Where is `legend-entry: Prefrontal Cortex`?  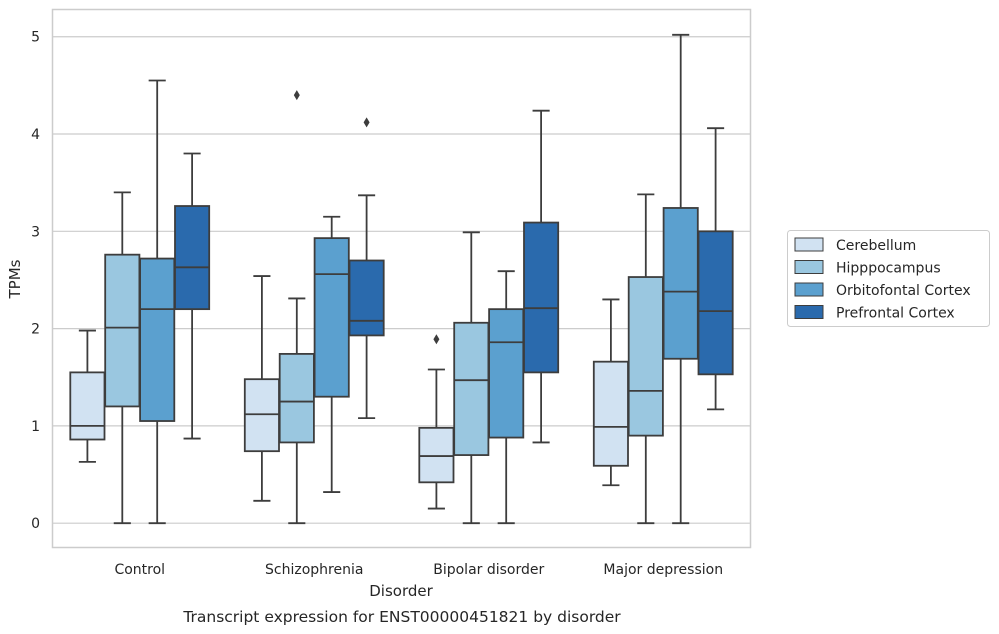
legend-entry: Prefrontal Cortex is located at coordinates (895, 314).